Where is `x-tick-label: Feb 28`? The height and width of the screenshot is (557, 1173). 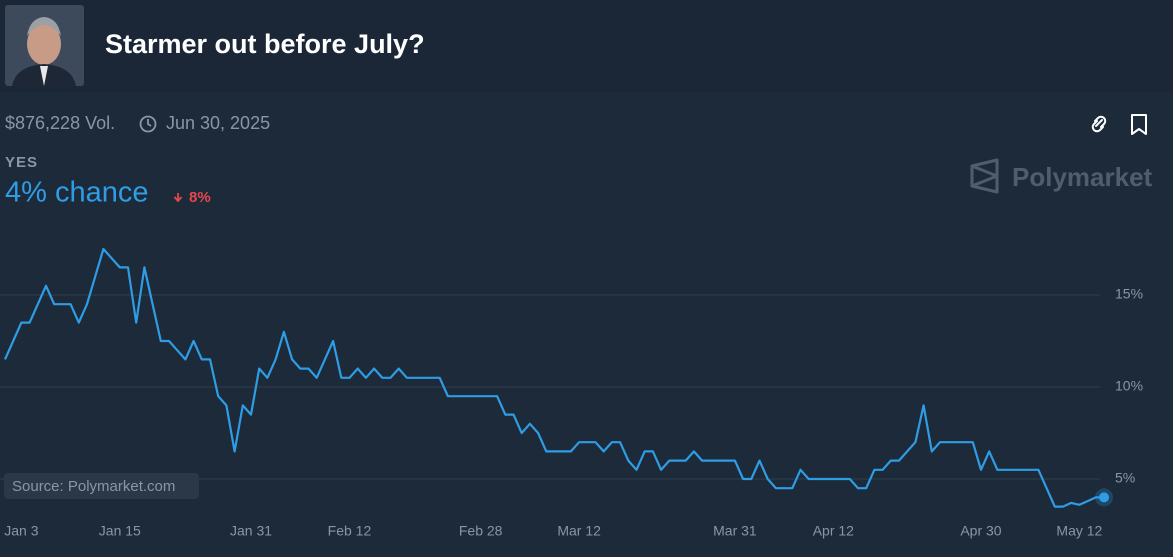
x-tick-label: Feb 28 is located at coordinates (481, 531).